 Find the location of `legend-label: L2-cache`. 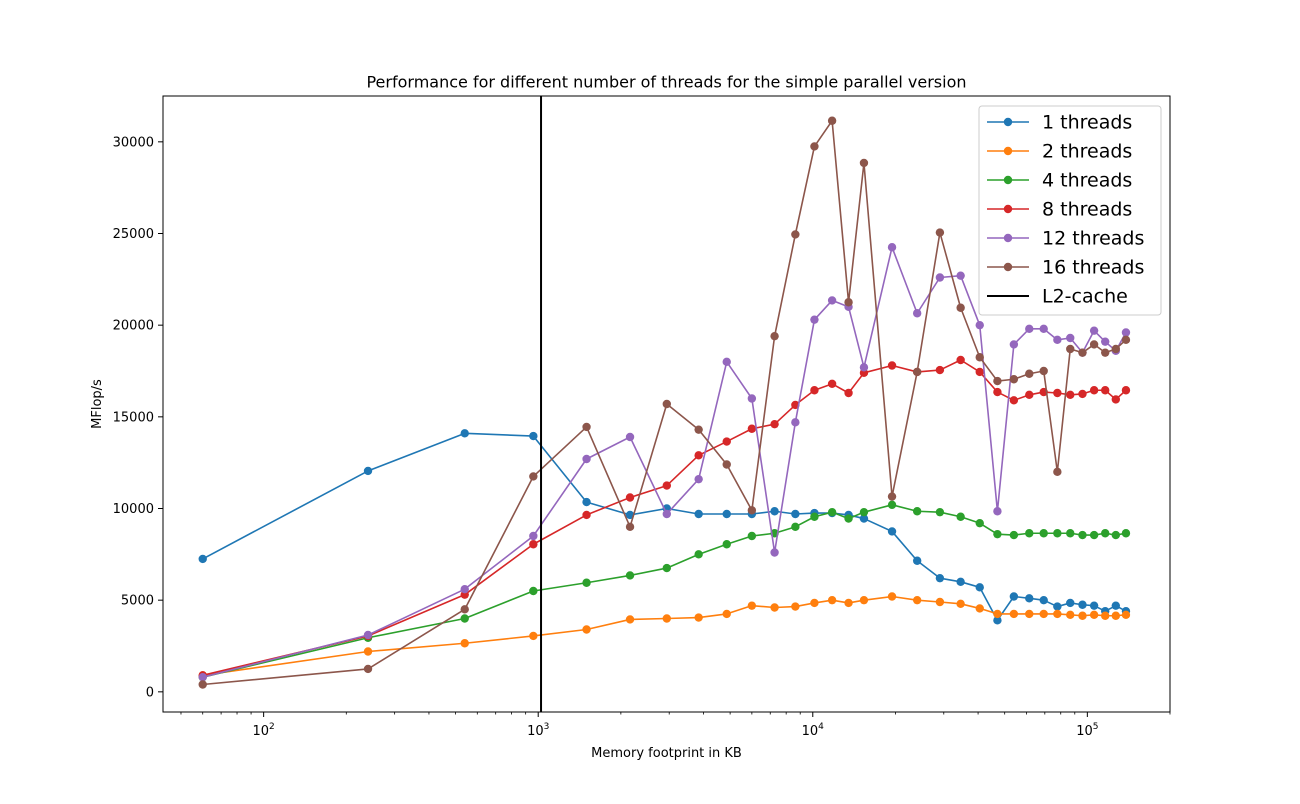

legend-label: L2-cache is located at coordinates (1085, 297).